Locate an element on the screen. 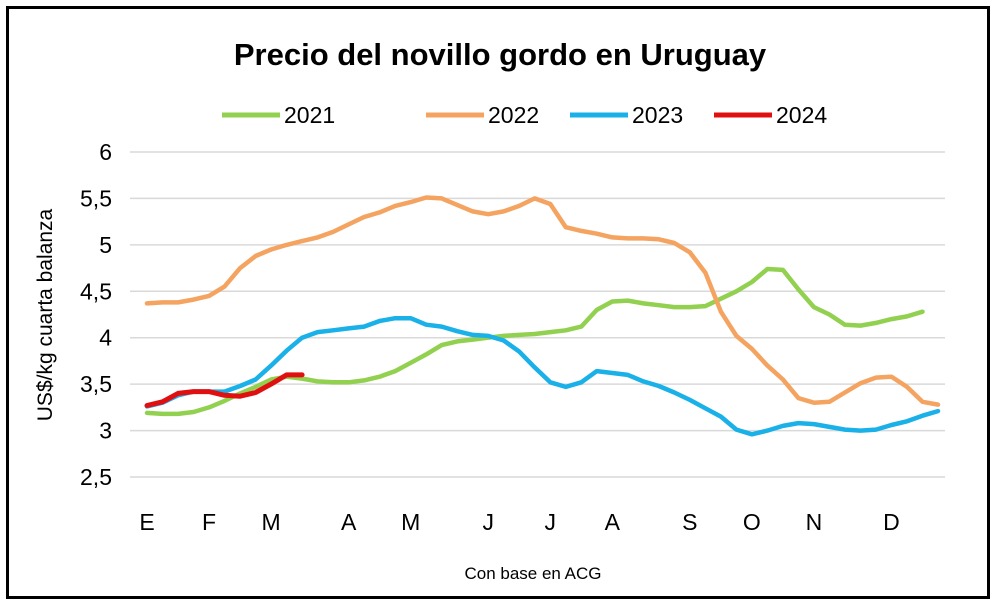  x-tick-label: S is located at coordinates (689, 522).